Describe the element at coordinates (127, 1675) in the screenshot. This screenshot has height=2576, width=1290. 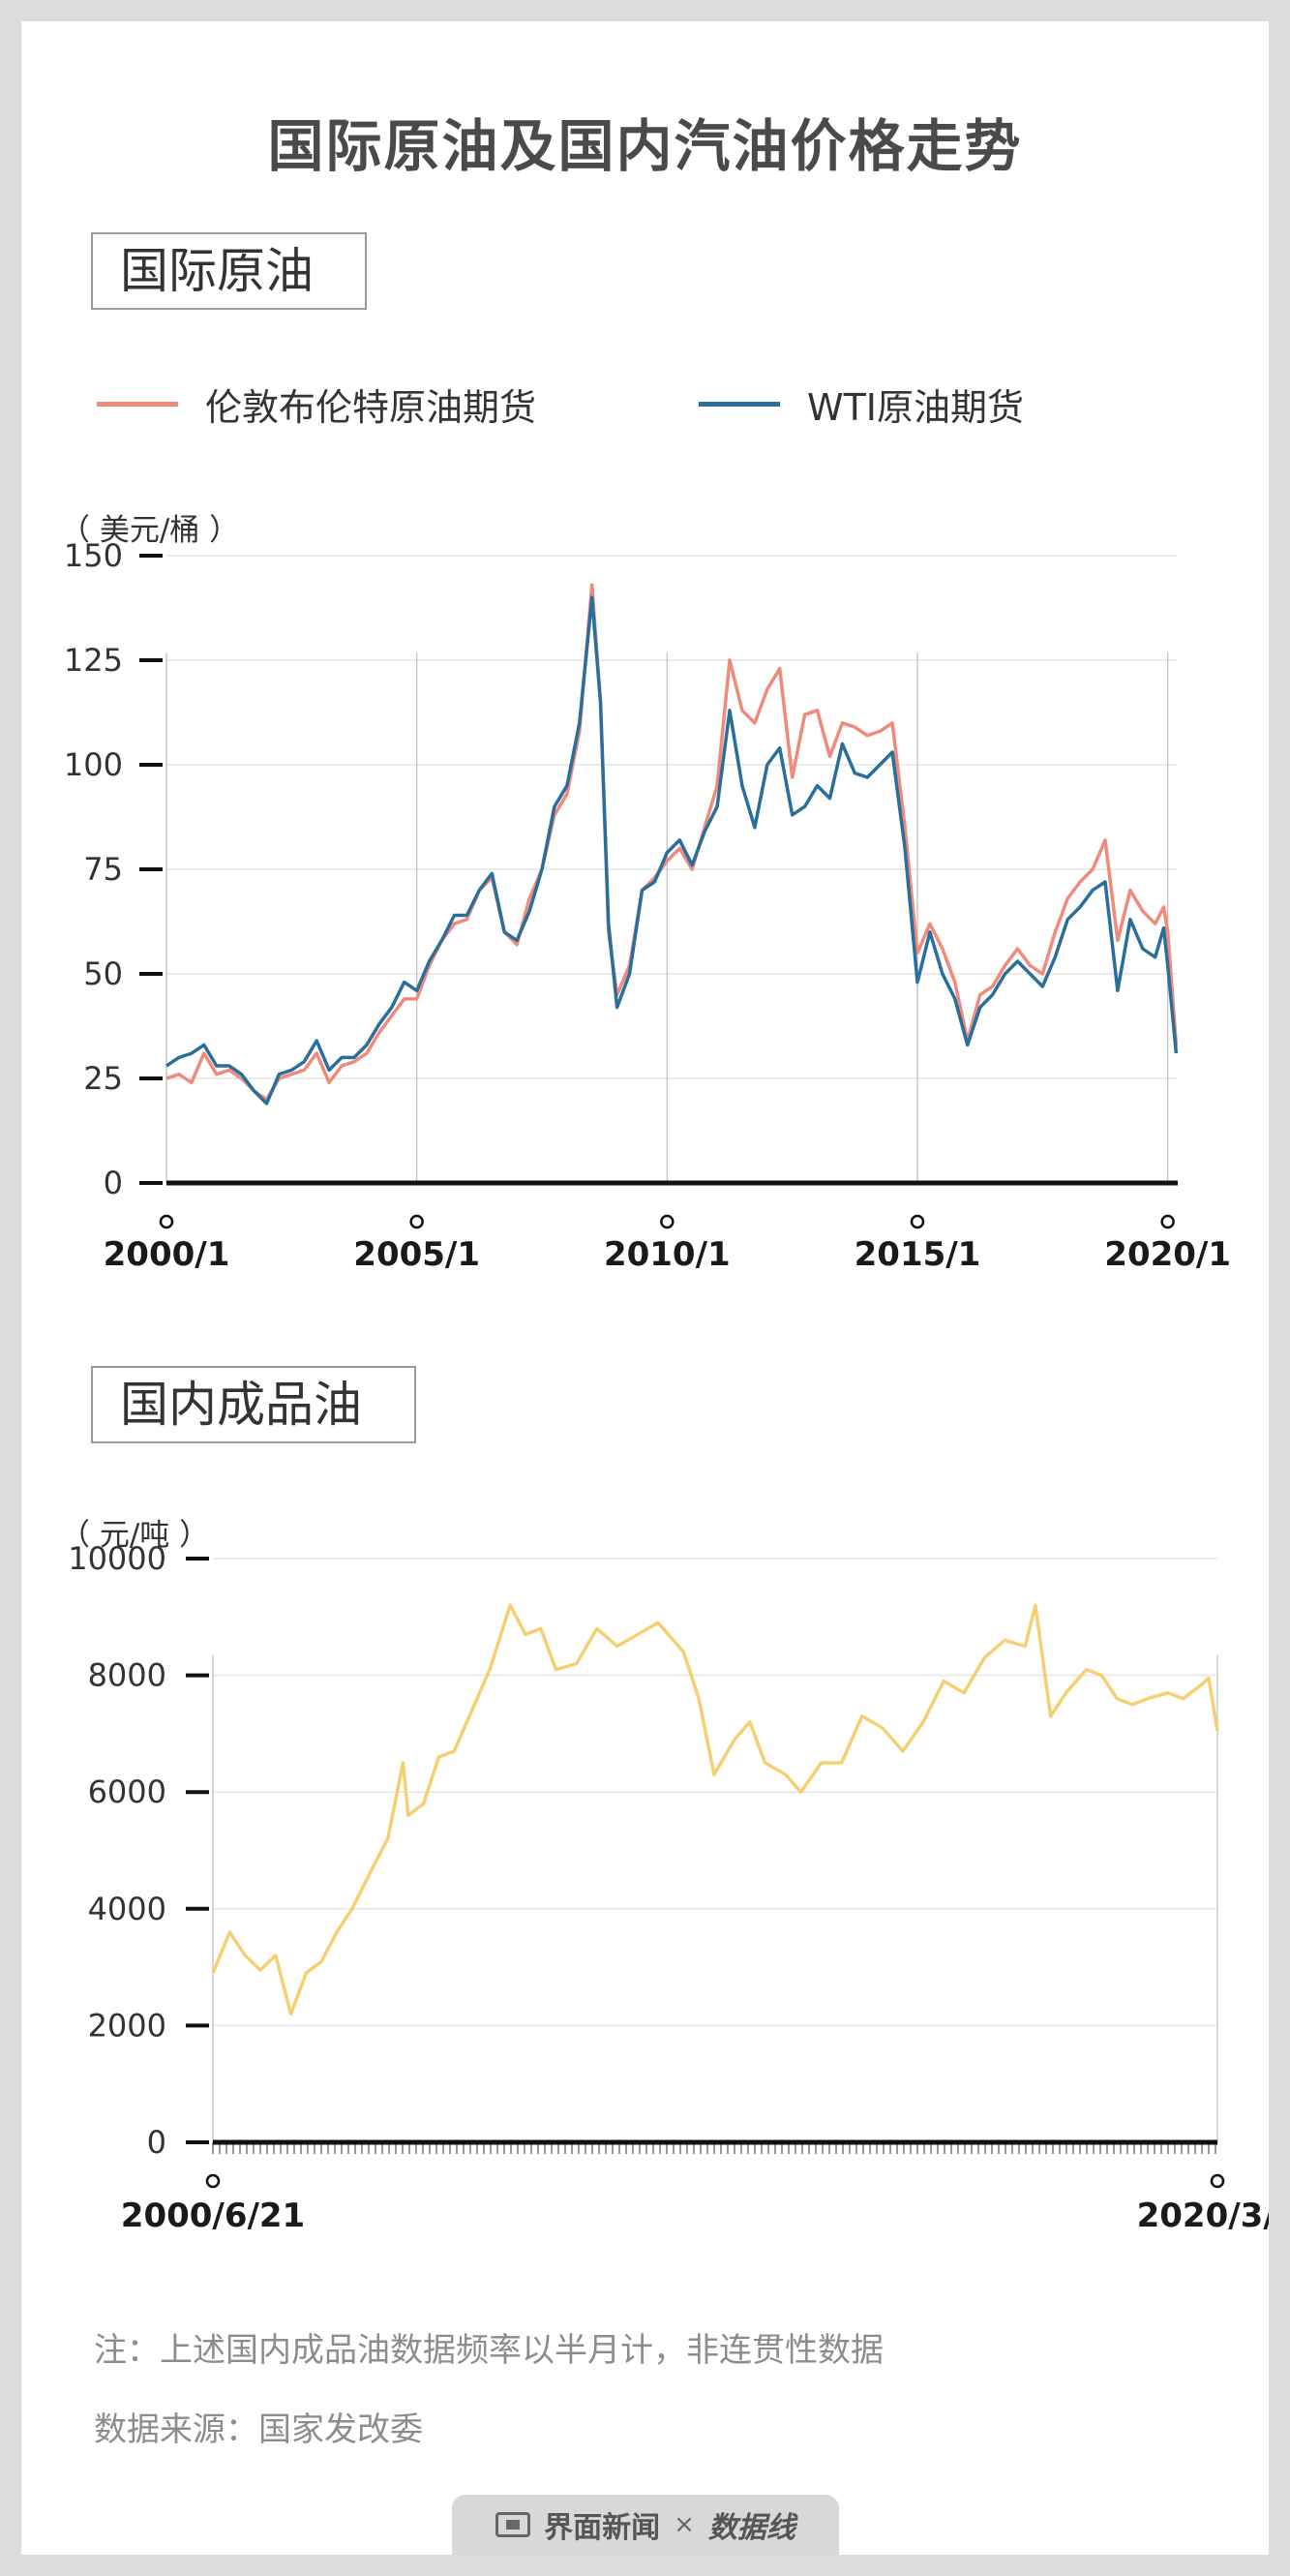
I see `y-tick-label: 8000` at that location.